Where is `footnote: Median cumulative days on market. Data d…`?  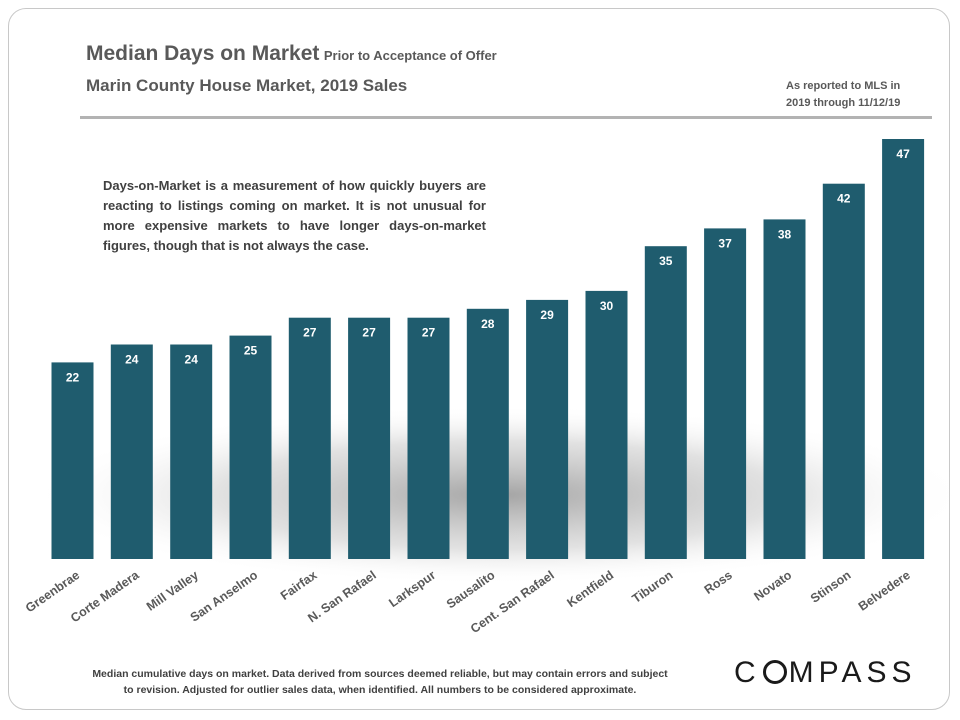 footnote: Median cumulative days on market. Data d… is located at coordinates (380, 682).